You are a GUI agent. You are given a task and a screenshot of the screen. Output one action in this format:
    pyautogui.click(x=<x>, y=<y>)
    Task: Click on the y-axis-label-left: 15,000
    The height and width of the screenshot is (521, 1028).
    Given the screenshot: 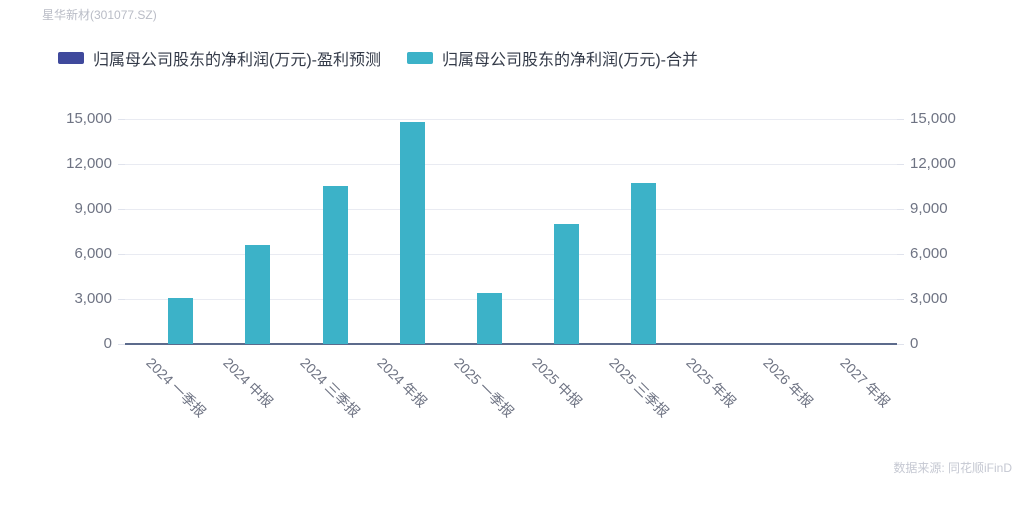 What is the action you would take?
    pyautogui.click(x=89, y=118)
    